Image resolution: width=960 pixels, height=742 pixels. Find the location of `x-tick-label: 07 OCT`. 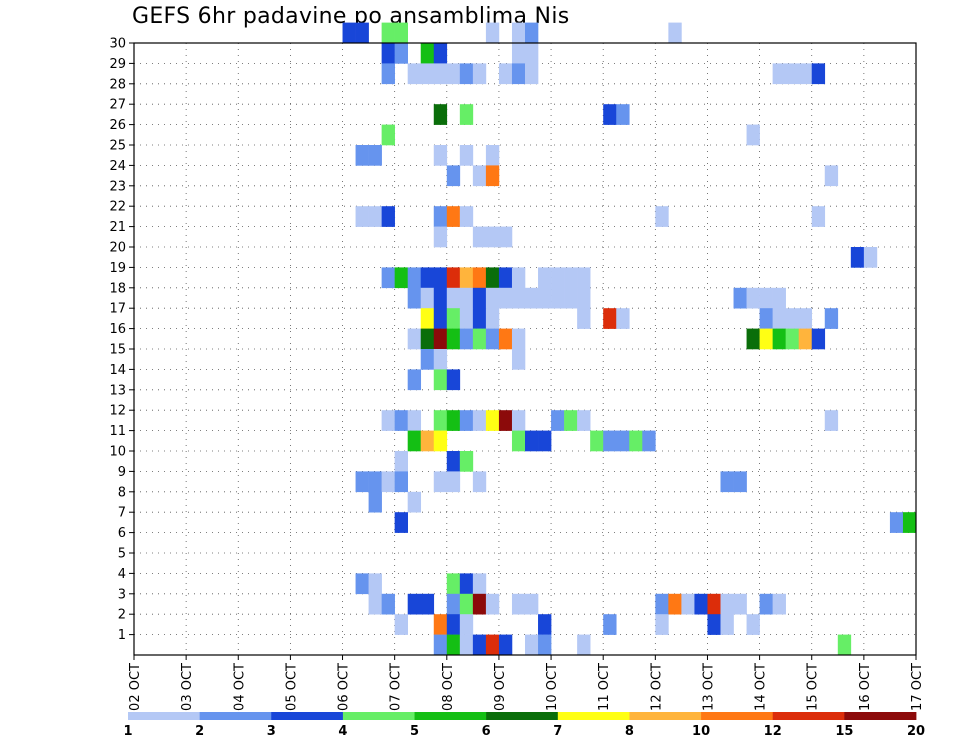

x-tick-label: 07 OCT is located at coordinates (396, 687).